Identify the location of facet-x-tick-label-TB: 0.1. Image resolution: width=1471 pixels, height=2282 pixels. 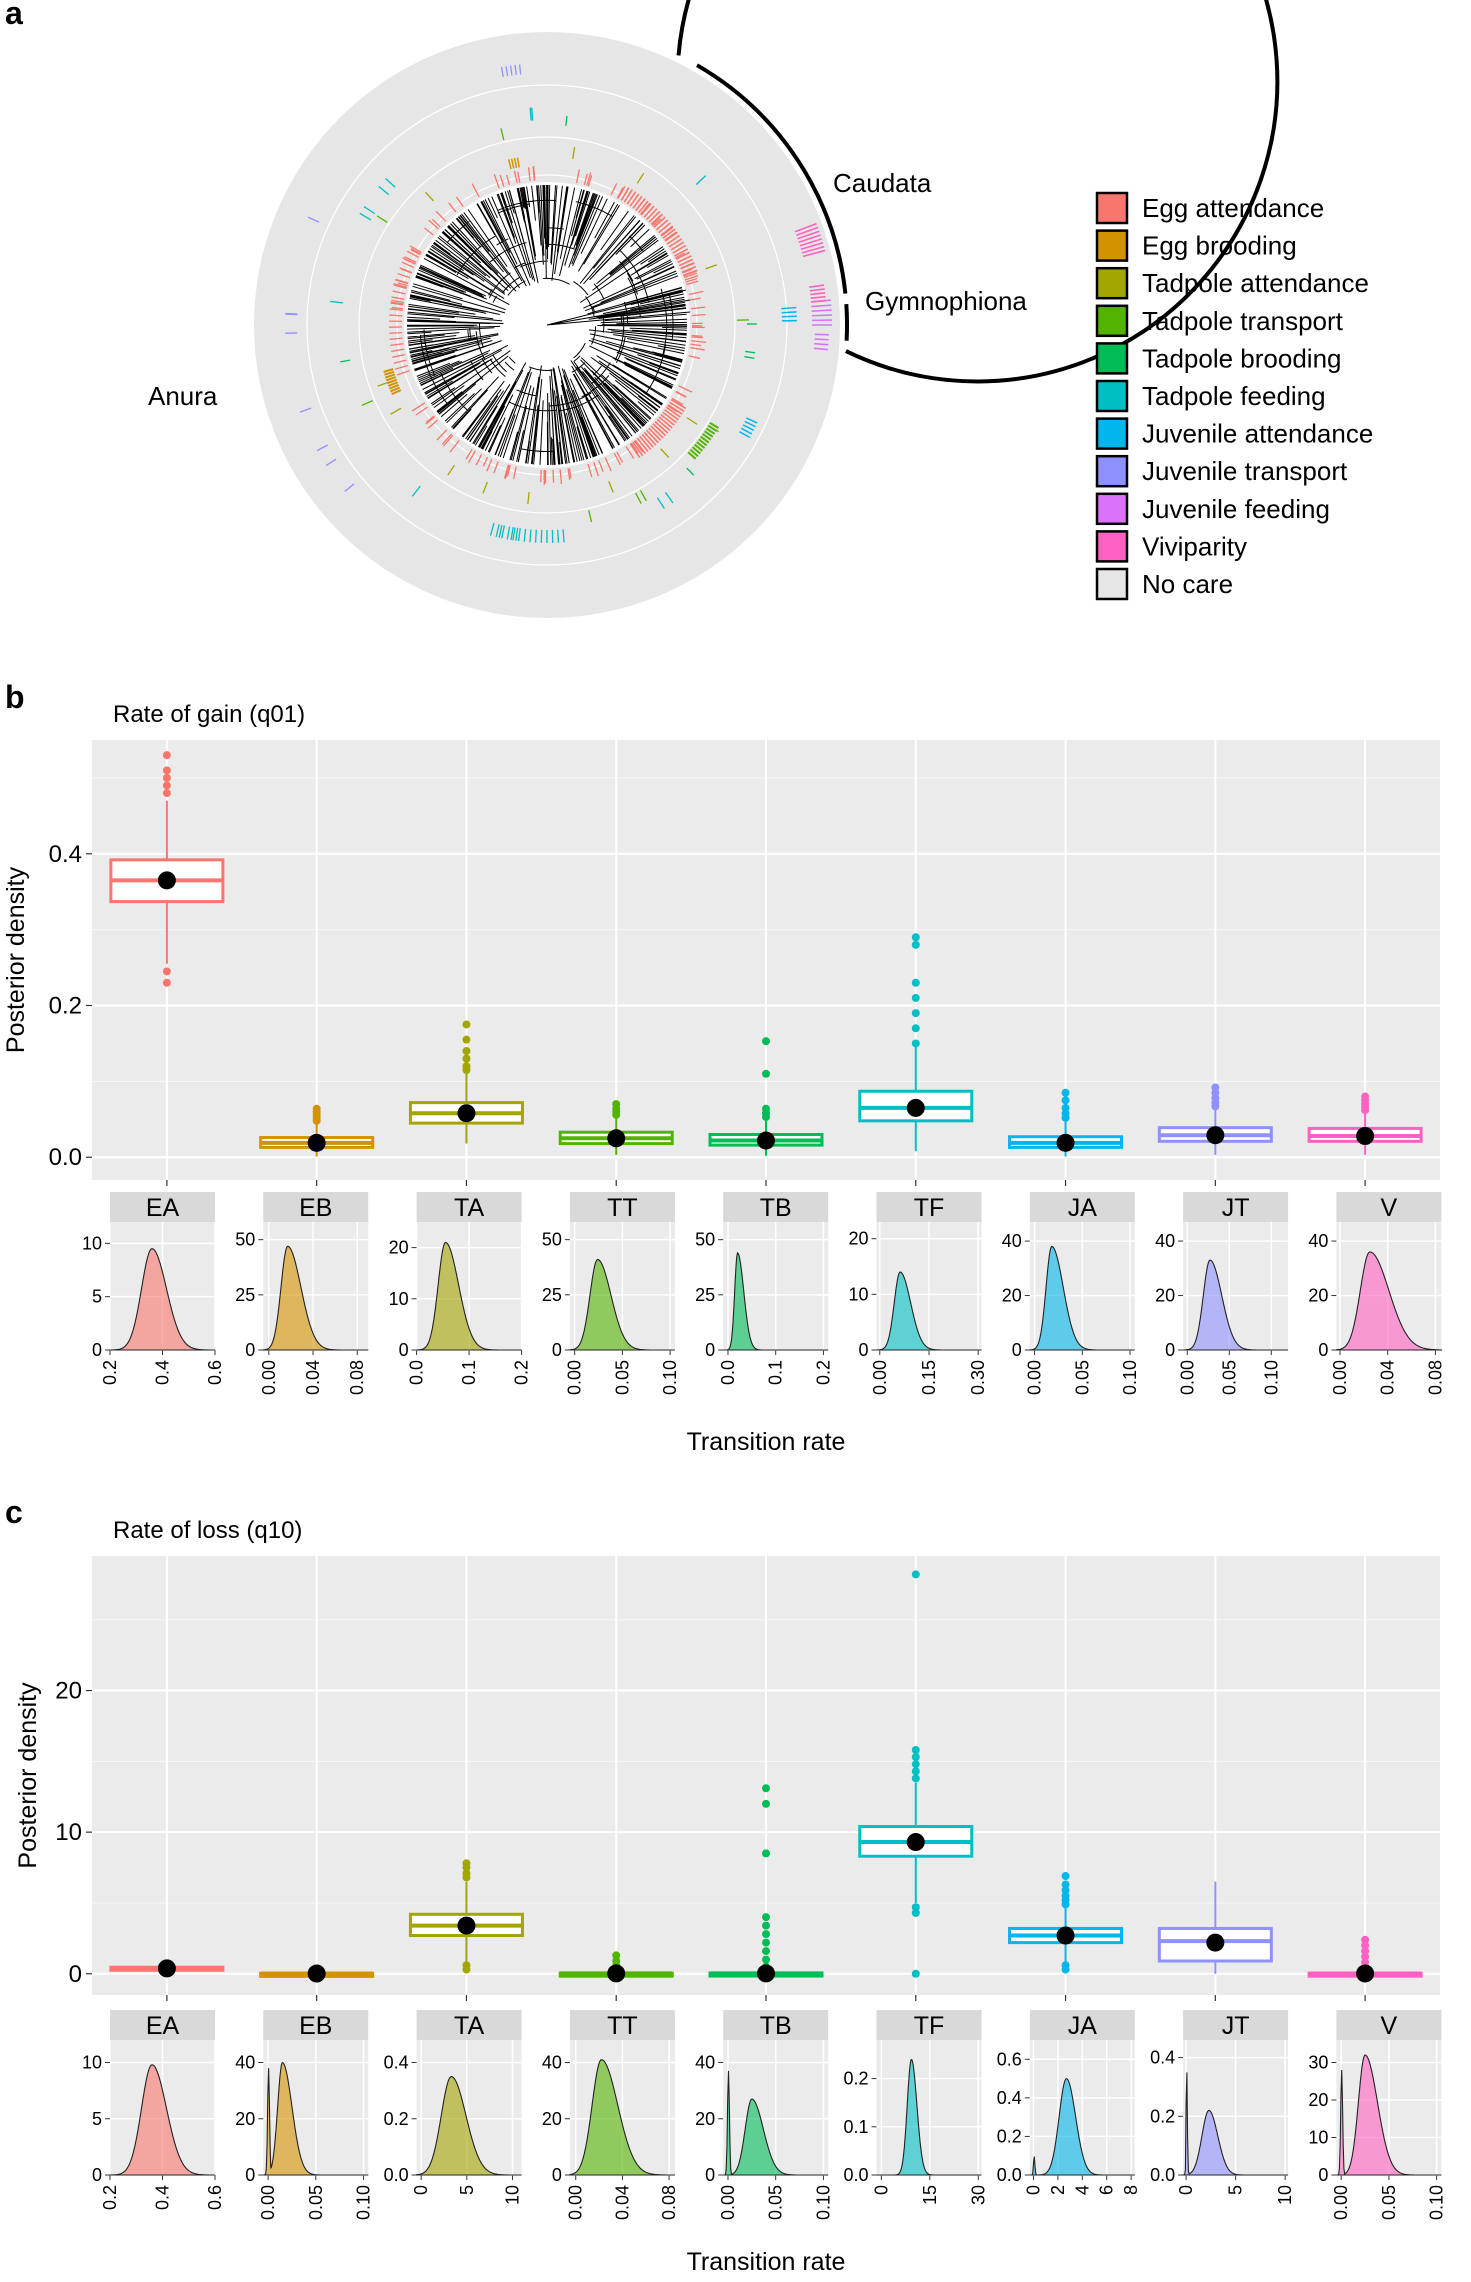
(776, 1372).